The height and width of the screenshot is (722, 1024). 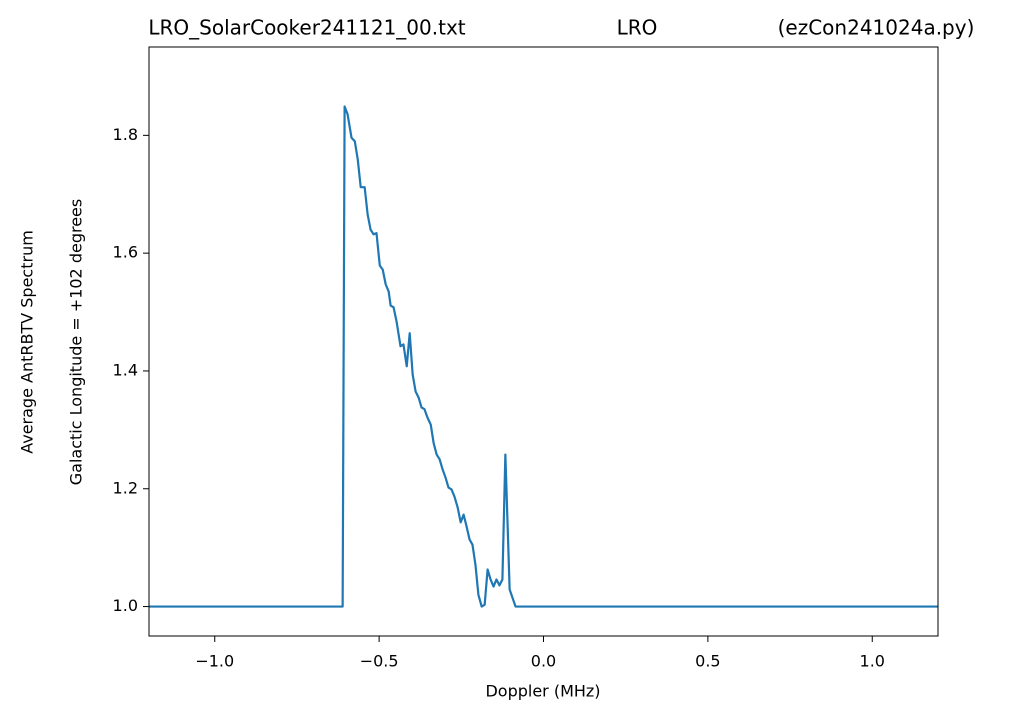 I want to click on y-tick-label: 1.0, so click(x=125, y=605).